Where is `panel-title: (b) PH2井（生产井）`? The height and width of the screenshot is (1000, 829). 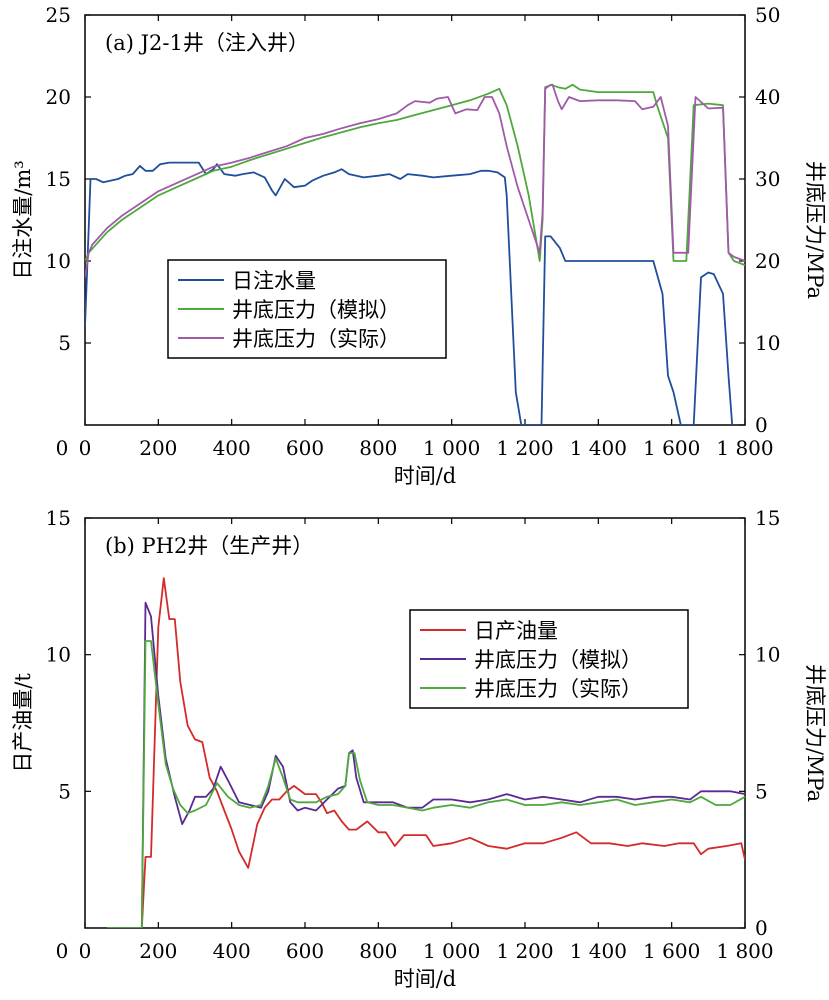 panel-title: (b) PH2井（生产井） is located at coordinates (209, 546).